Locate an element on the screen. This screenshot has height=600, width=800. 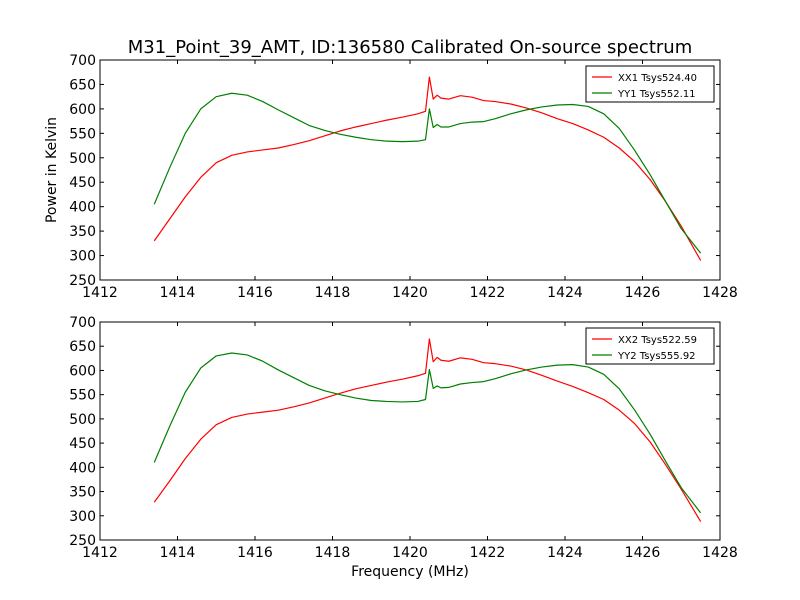
legend-entry: YY1 Tsys552.11 is located at coordinates (656, 94).